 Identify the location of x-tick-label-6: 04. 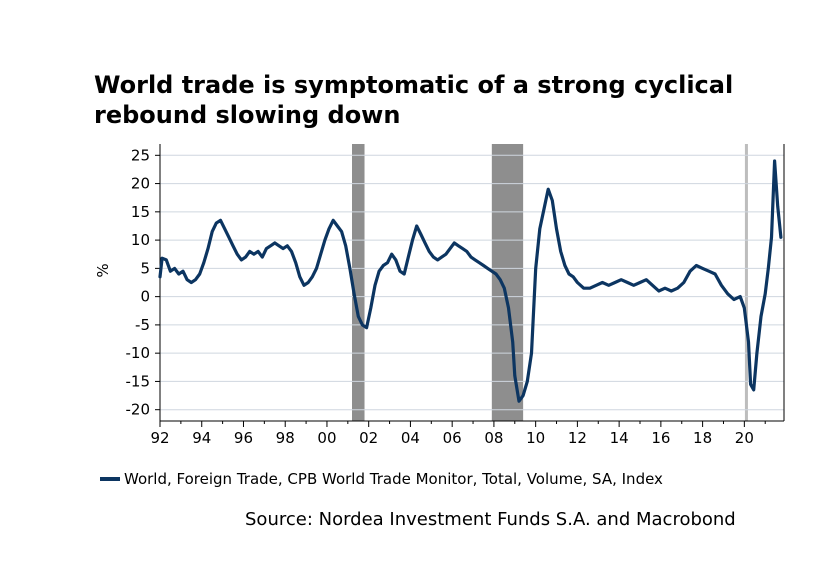
(410, 438).